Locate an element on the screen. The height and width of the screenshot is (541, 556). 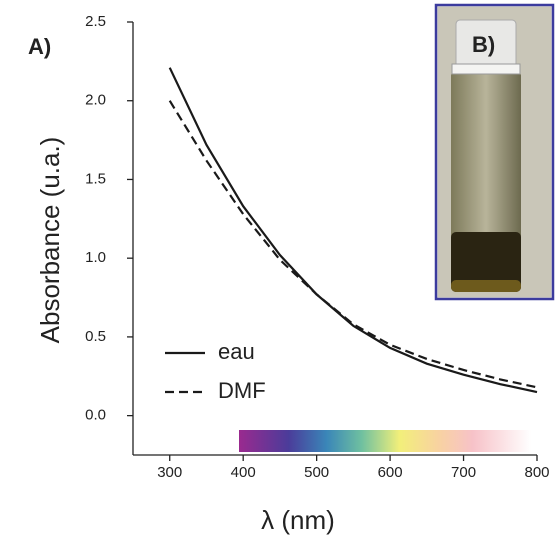
panel-label: B) is located at coordinates (483, 44).